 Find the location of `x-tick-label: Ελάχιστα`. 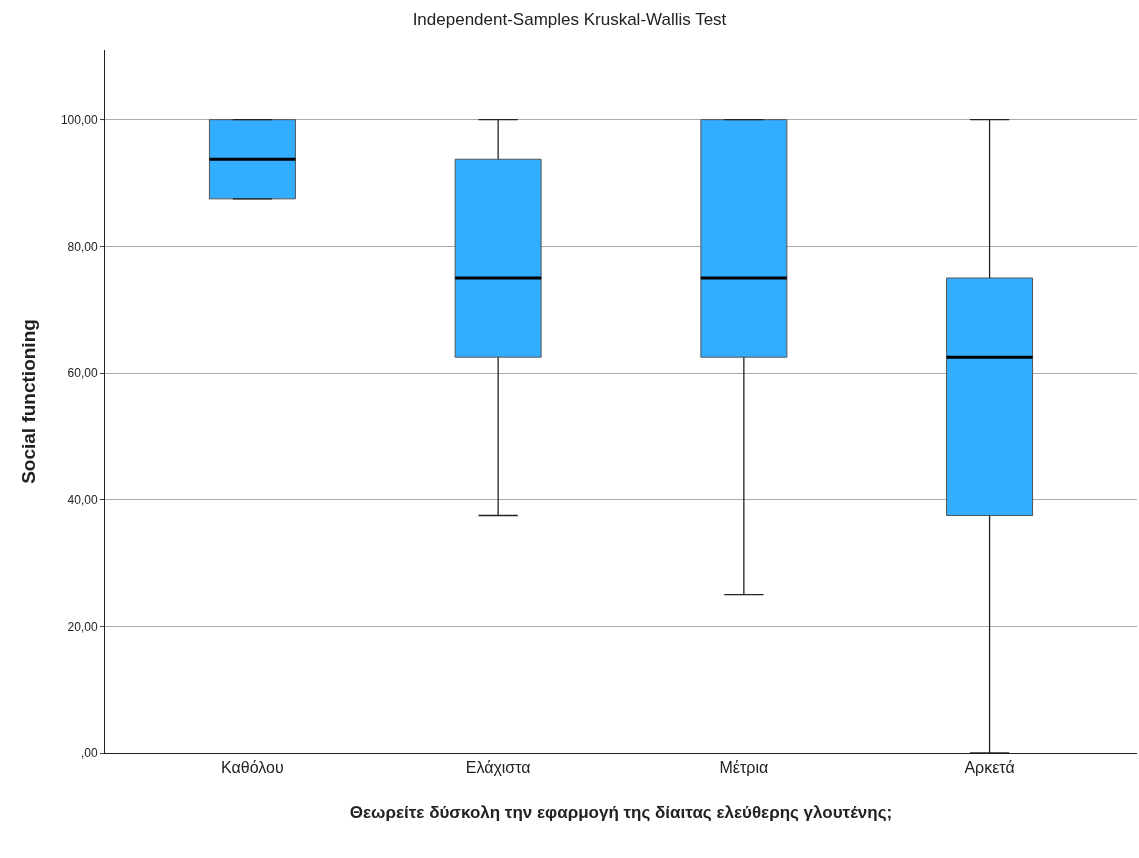

x-tick-label: Ελάχιστα is located at coordinates (498, 768).